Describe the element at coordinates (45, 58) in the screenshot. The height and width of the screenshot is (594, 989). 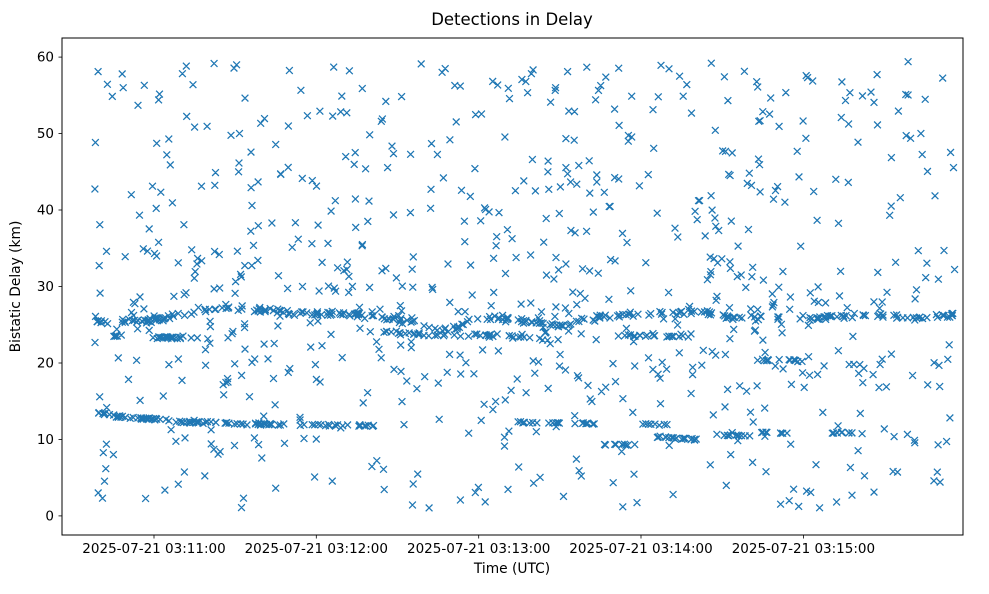
I see `y-tick-label: 60` at that location.